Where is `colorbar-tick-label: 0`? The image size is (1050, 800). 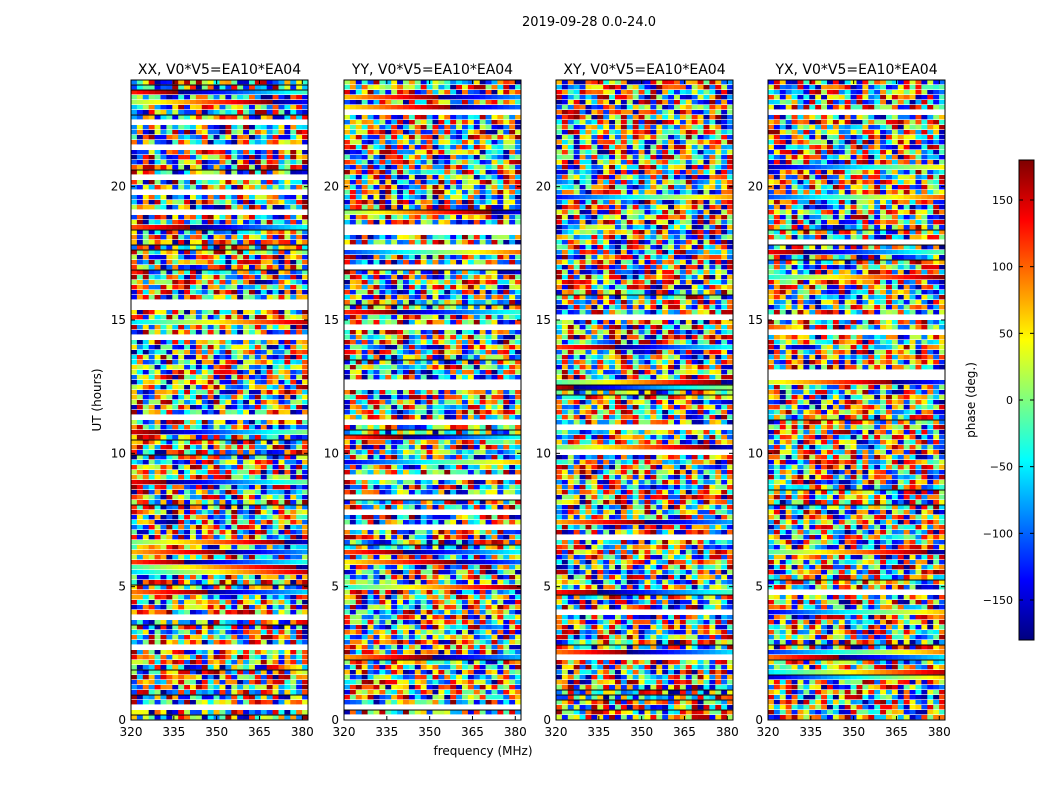
colorbar-tick-label: 0 is located at coordinates (1009, 400).